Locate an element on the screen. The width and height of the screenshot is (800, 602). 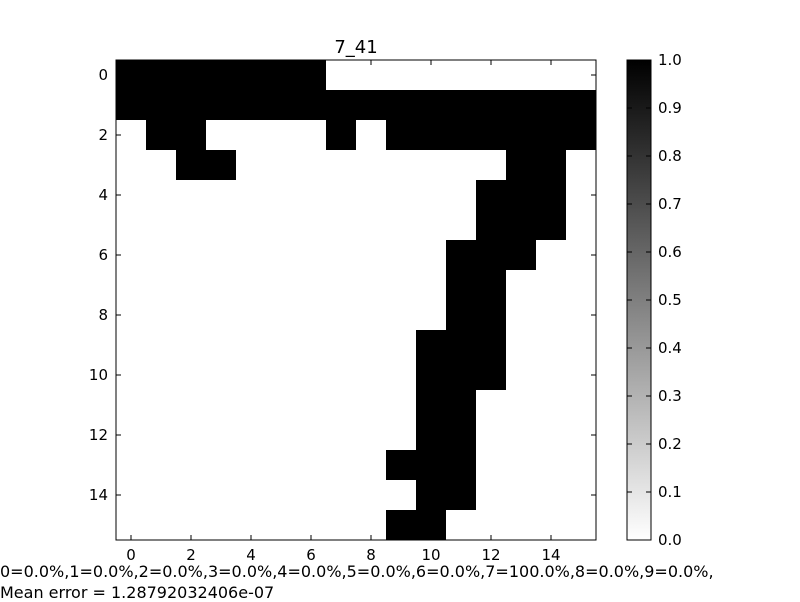
colorbar: 0.0 0.1 0.2 0.3 0.4 0.5 0.6 0.7 0.8 0.9 1.0 is located at coordinates (654, 300).